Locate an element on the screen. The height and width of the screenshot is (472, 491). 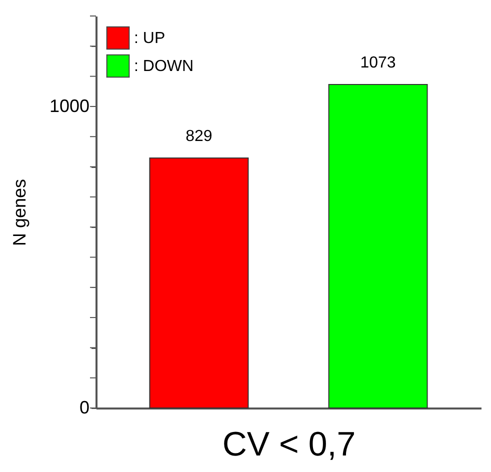
y-axis-title: N genes is located at coordinates (19, 212).